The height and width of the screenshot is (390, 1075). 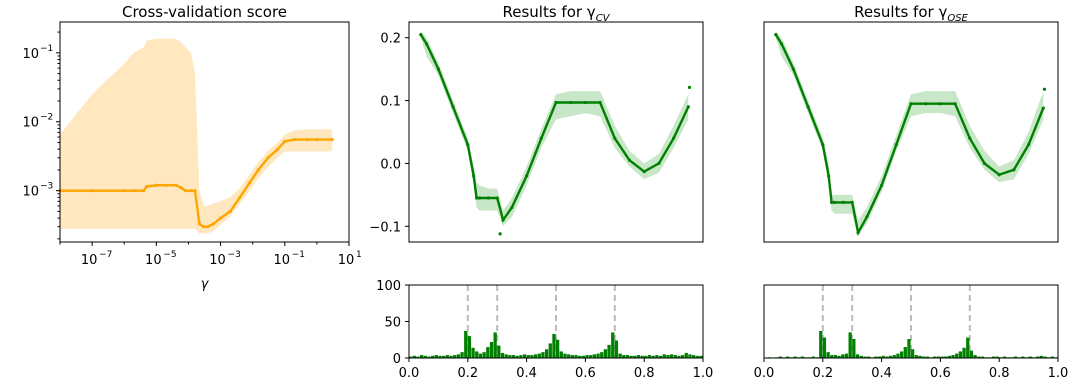 I want to click on results-ose-title-subscript: OSE, so click(x=957, y=18).